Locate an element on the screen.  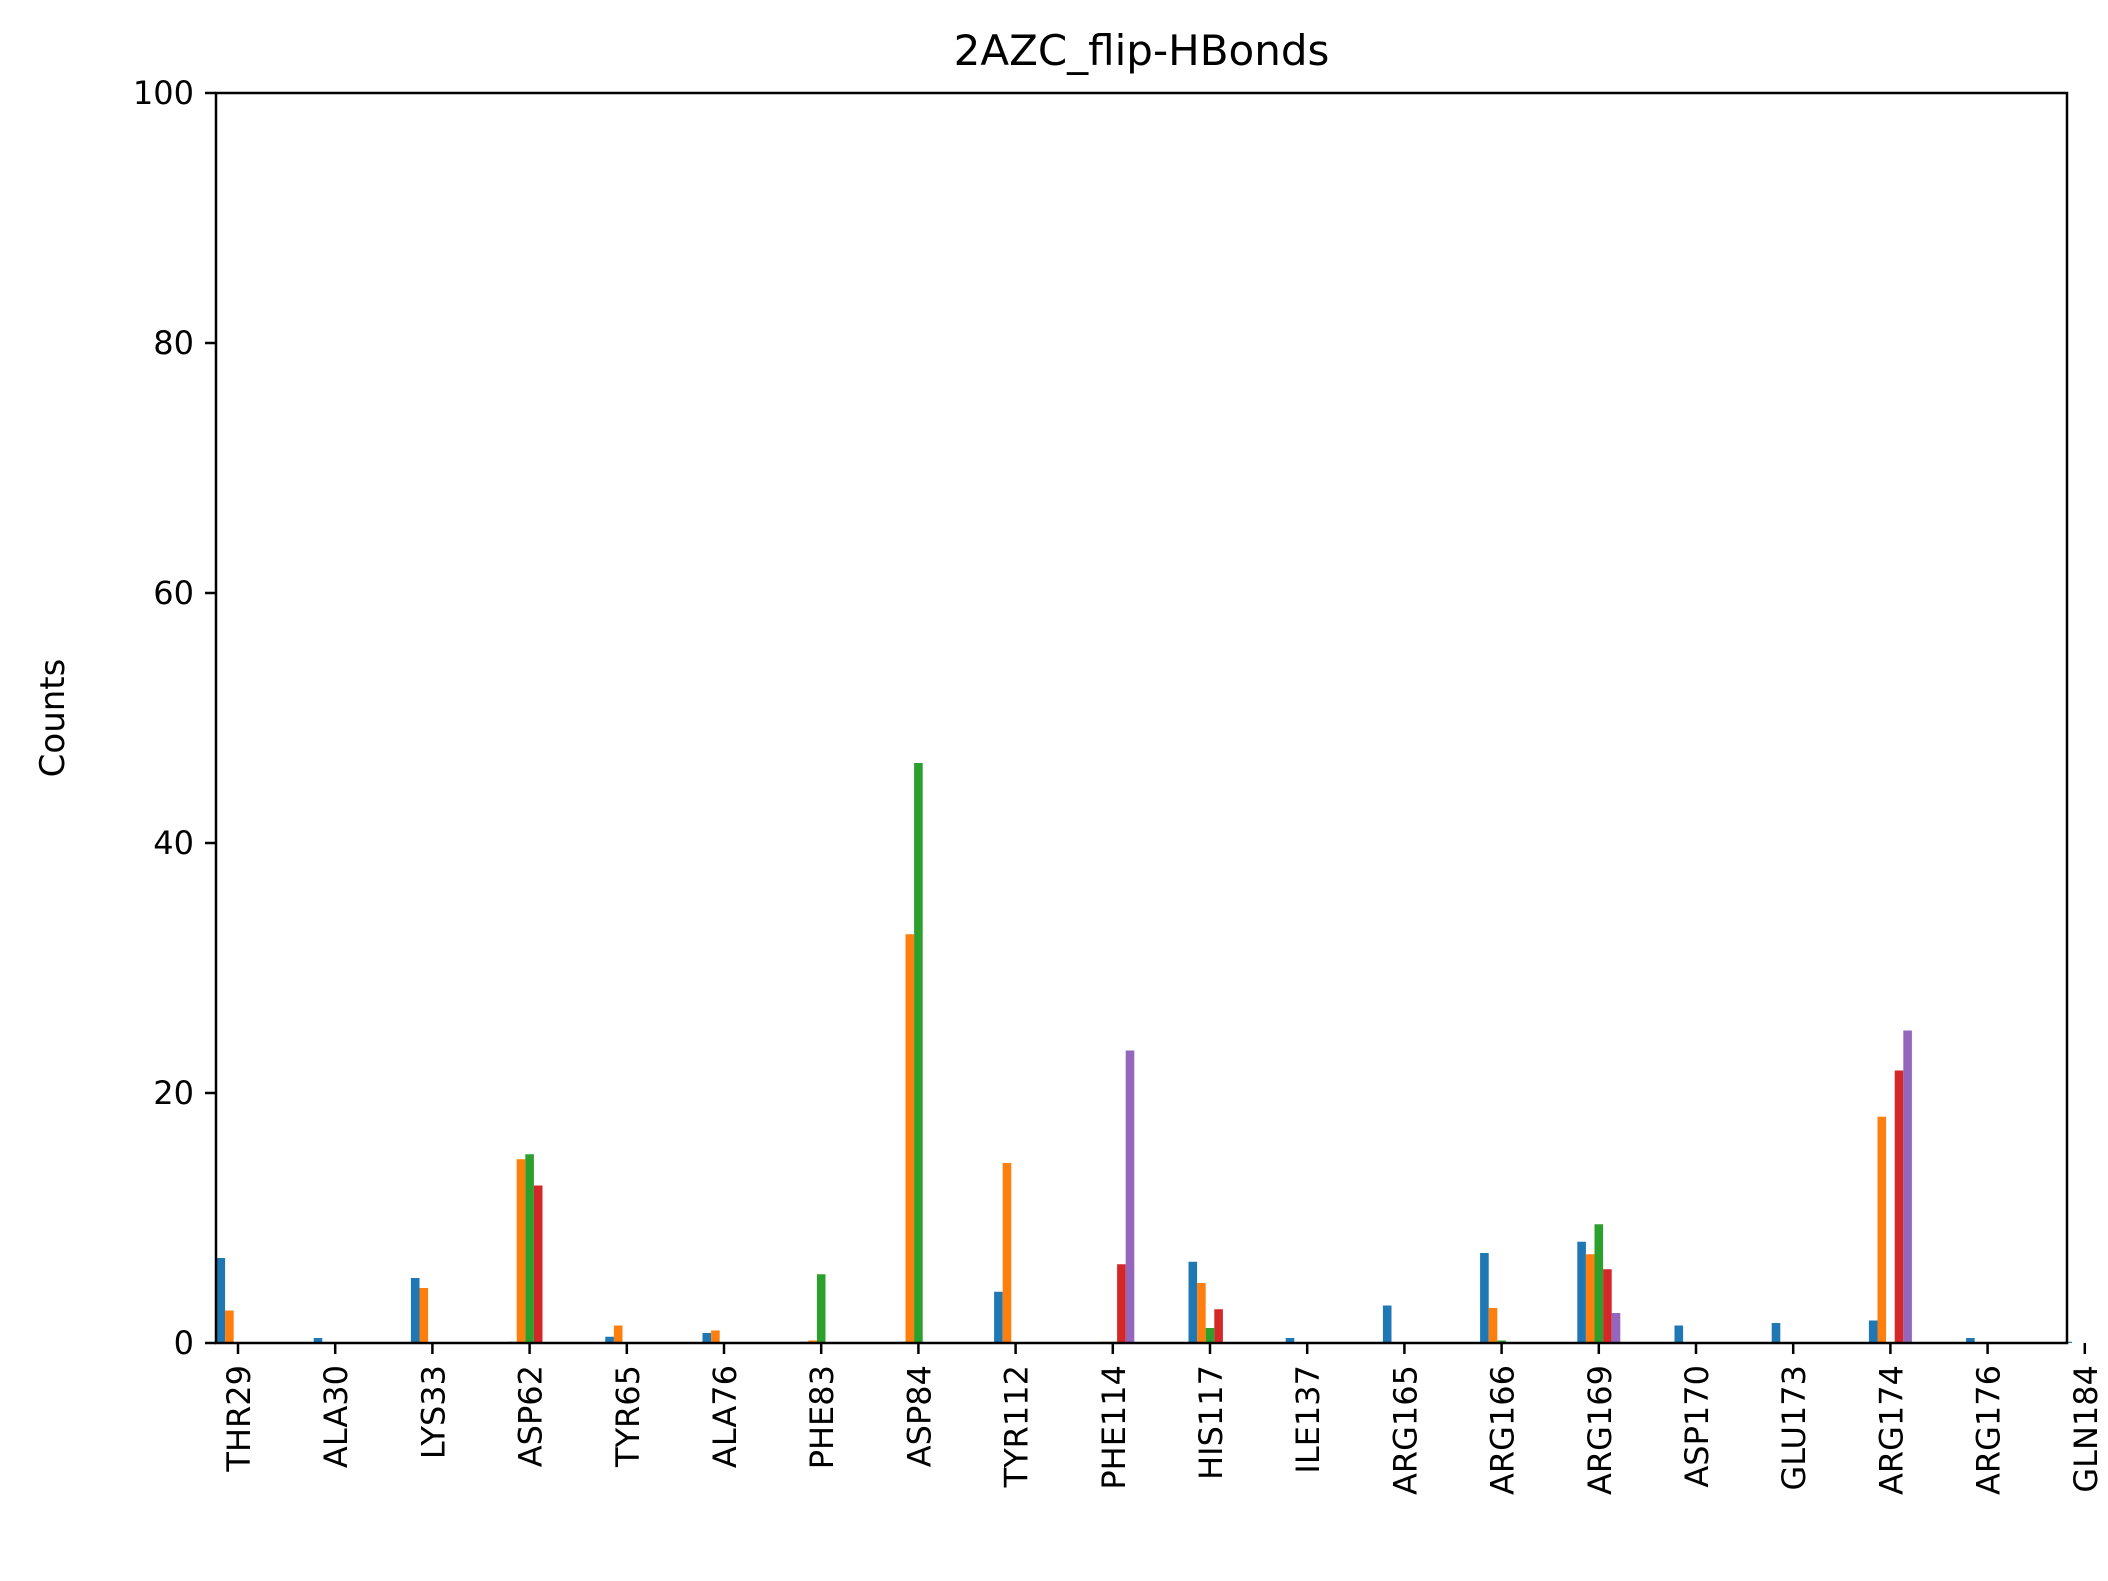
x-tick-label-thr29: THR29 is located at coordinates (239, 1419).